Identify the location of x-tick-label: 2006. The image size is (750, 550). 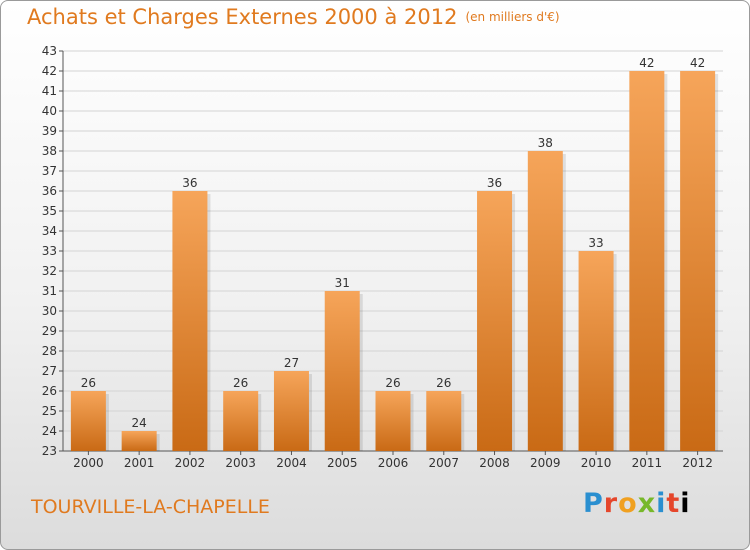
(393, 463).